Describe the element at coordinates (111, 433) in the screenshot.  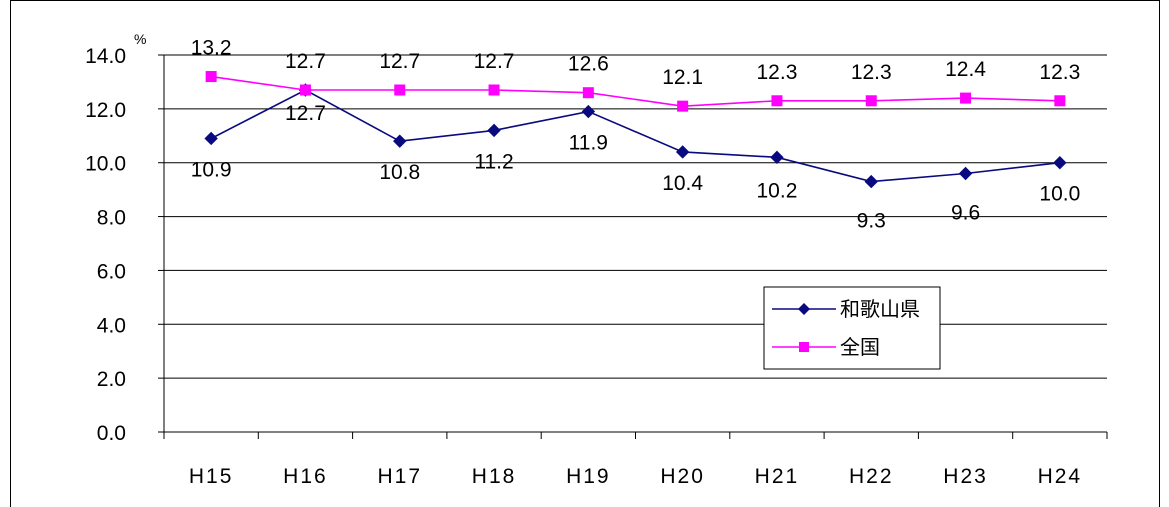
I see `y-tick-label: 0.0` at that location.